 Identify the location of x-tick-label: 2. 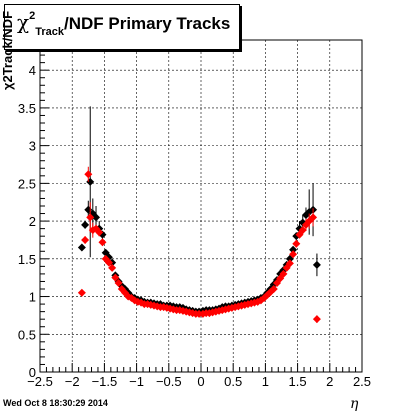
(329, 381).